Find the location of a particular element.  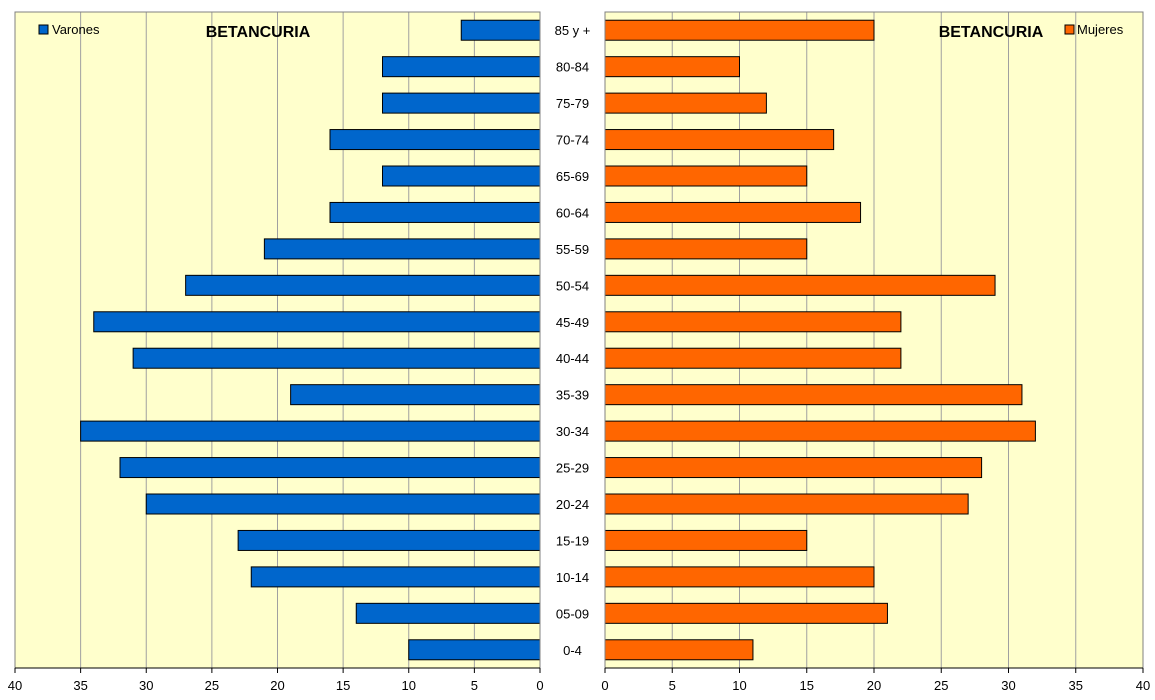

age-group-label: 25-29 is located at coordinates (572, 468).